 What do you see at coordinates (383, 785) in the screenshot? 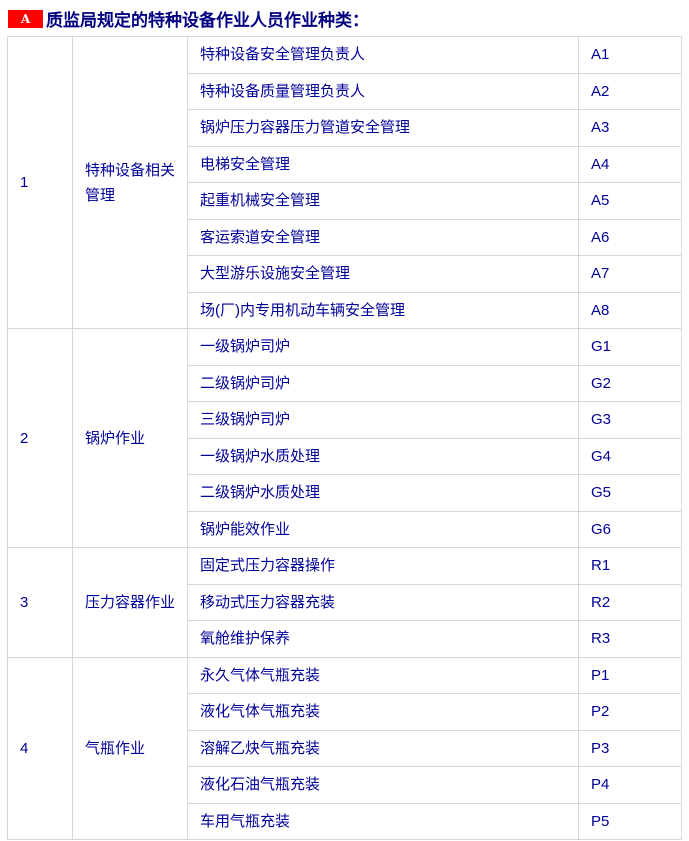
I see `item-name-cell: 液化石油气瓶充装` at bounding box center [383, 785].